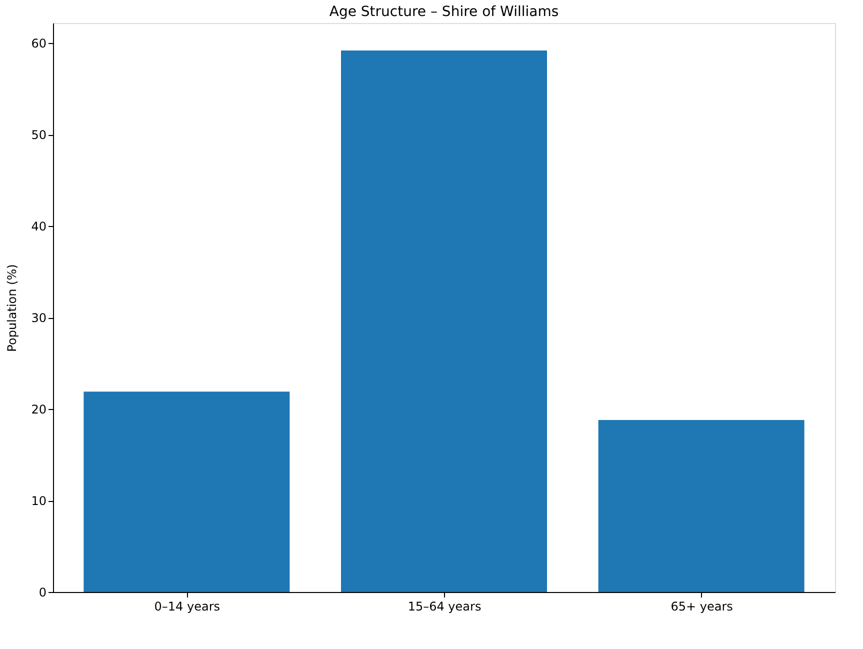 This screenshot has height=649, width=863. What do you see at coordinates (38, 135) in the screenshot?
I see `y-tick-label: 50` at bounding box center [38, 135].